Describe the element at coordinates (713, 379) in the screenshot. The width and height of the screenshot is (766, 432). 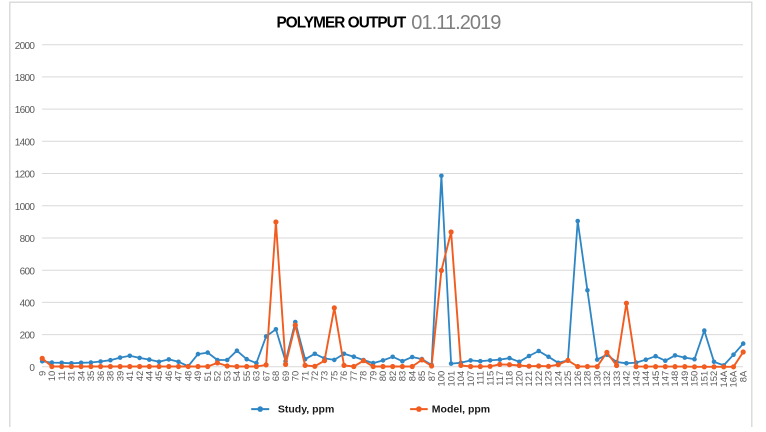
I see `svg-text: 152` at that location.